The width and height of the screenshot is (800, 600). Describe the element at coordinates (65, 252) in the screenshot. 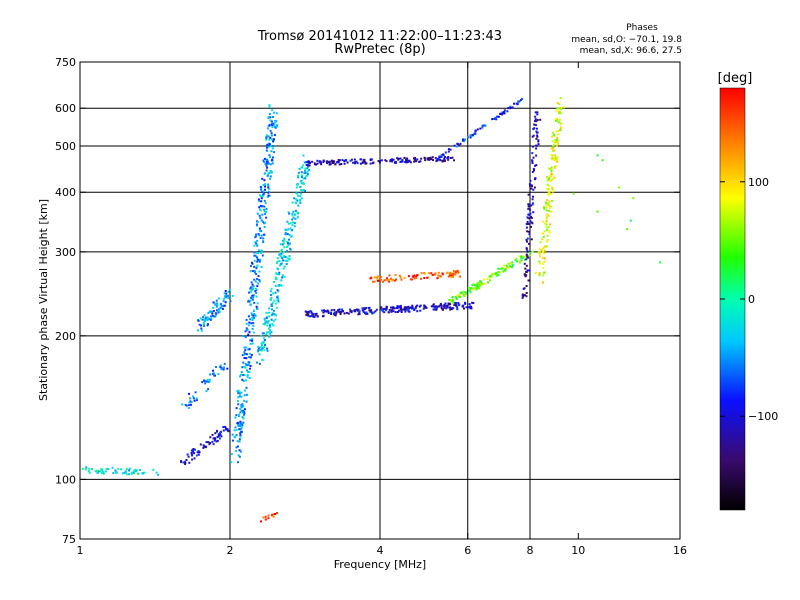

I see `y-tick-label: 300` at that location.